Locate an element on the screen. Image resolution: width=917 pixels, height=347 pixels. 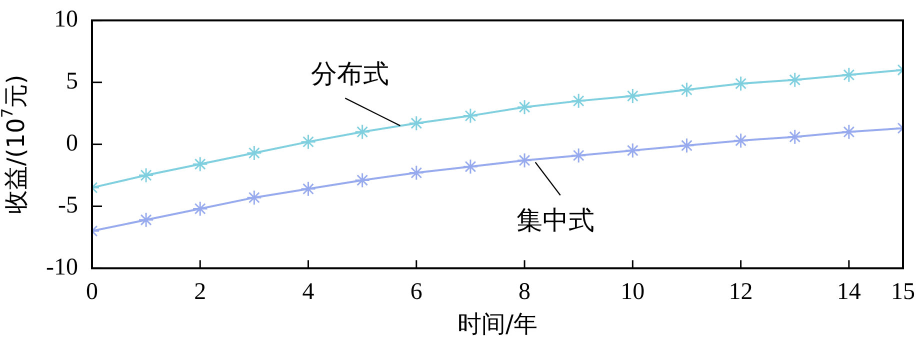
x-tick-label: 12 is located at coordinates (740, 291).